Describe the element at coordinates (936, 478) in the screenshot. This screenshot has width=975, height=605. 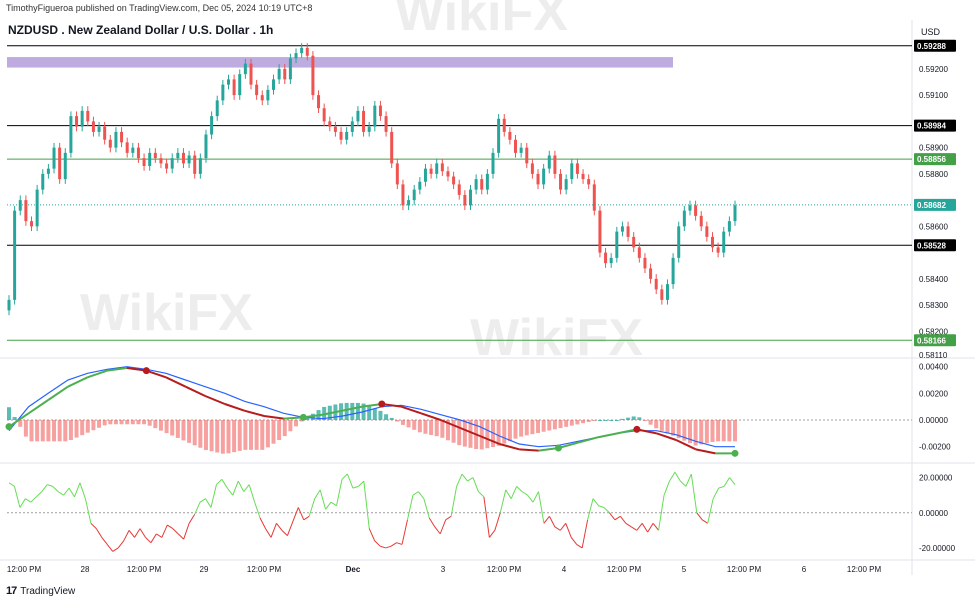
I see `osc-tick-label: 20.00000` at that location.